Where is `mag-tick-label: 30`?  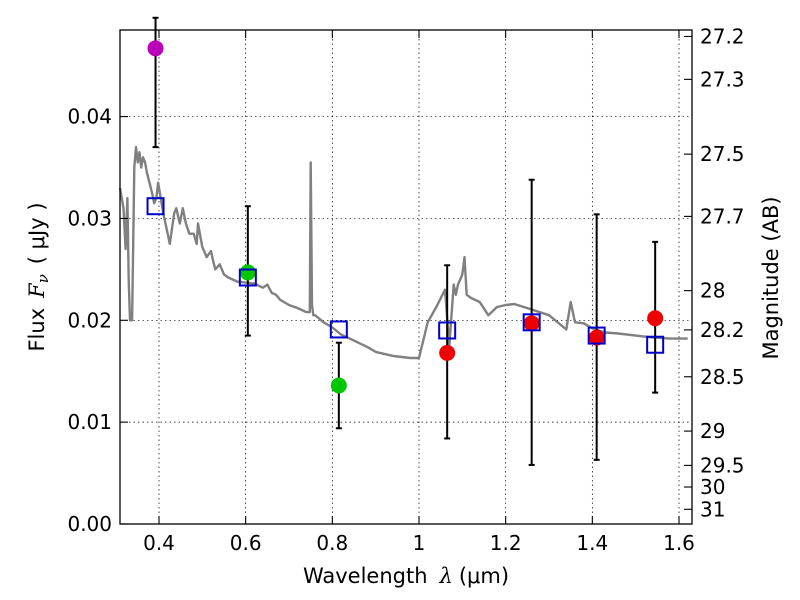
mag-tick-label: 30 is located at coordinates (712, 487).